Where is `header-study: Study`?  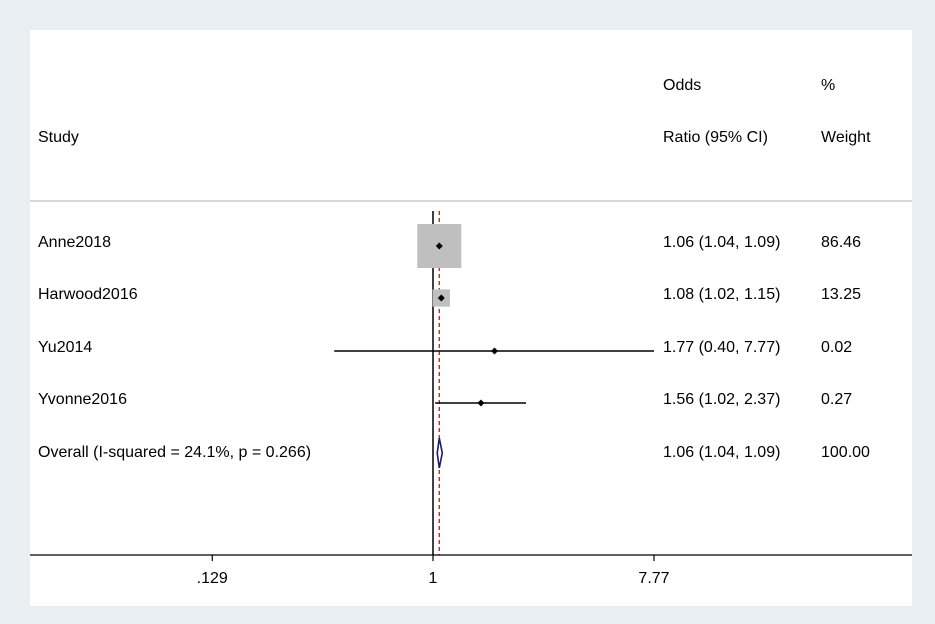 header-study: Study is located at coordinates (58, 137).